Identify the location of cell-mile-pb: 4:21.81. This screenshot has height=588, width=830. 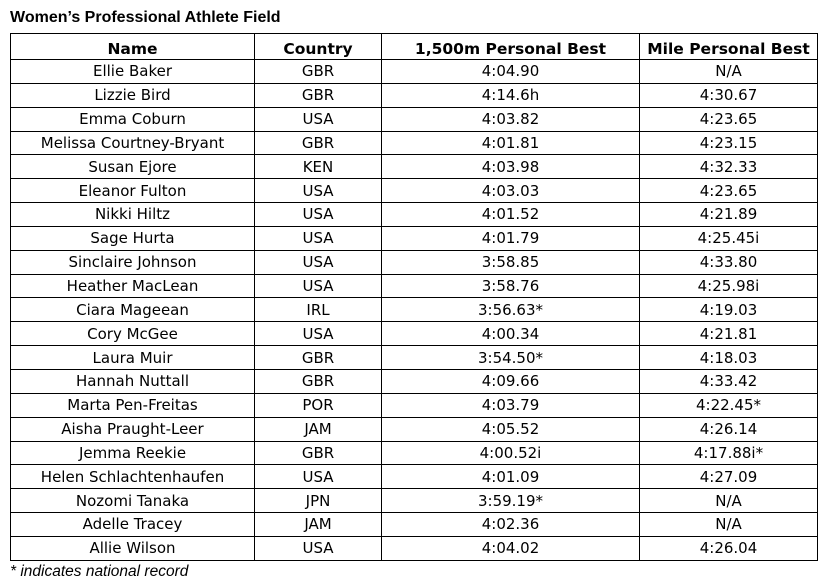
(728, 334).